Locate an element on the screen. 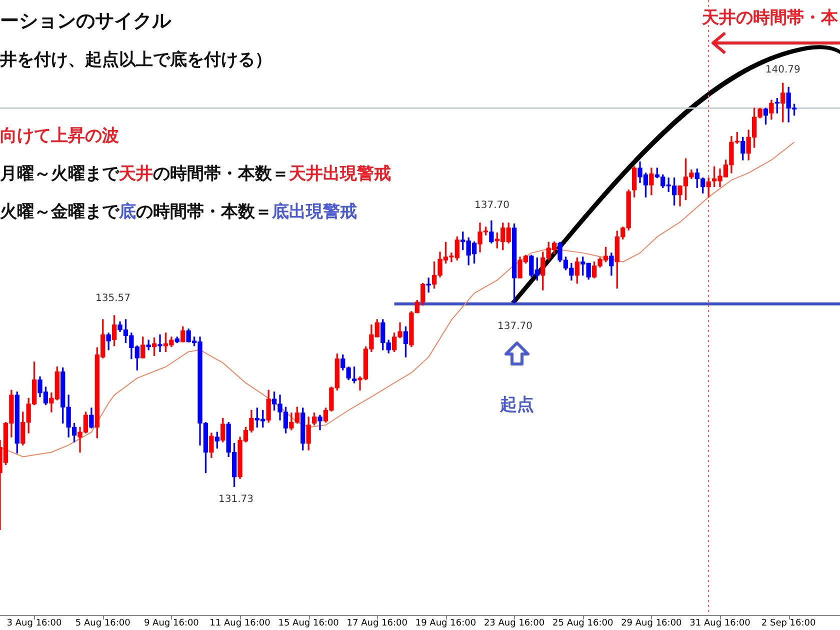  annotation: 火曜～金曜まで is located at coordinates (59, 212).